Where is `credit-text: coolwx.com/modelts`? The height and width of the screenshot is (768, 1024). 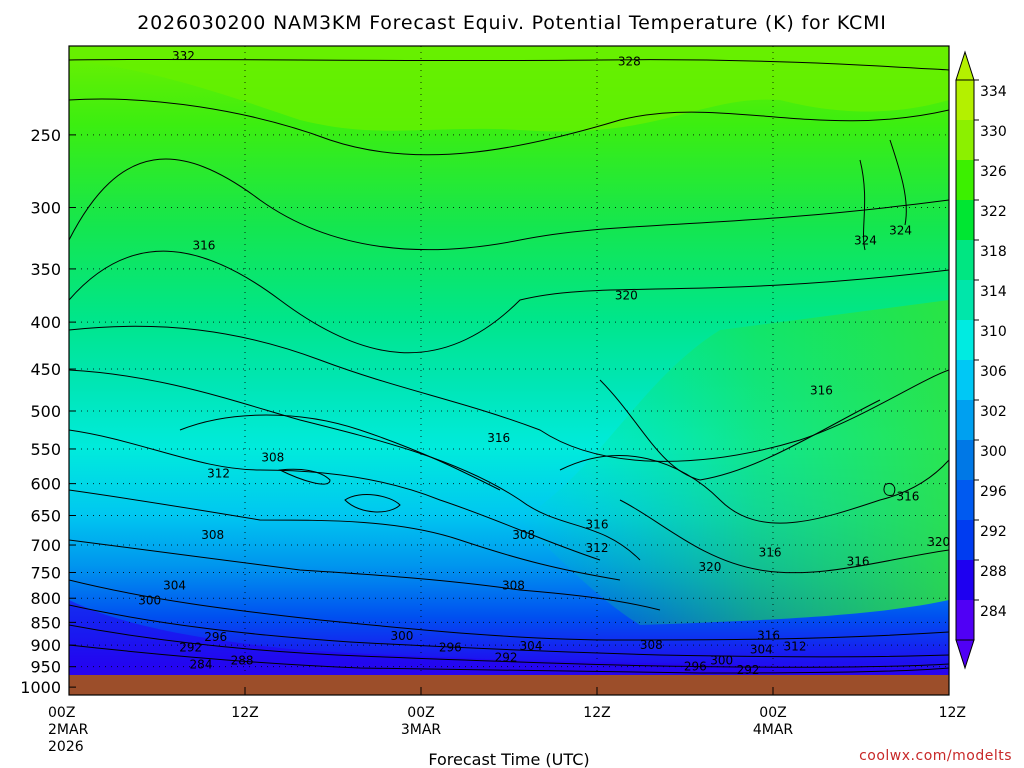
credit-text: coolwx.com/modelts is located at coordinates (935, 756).